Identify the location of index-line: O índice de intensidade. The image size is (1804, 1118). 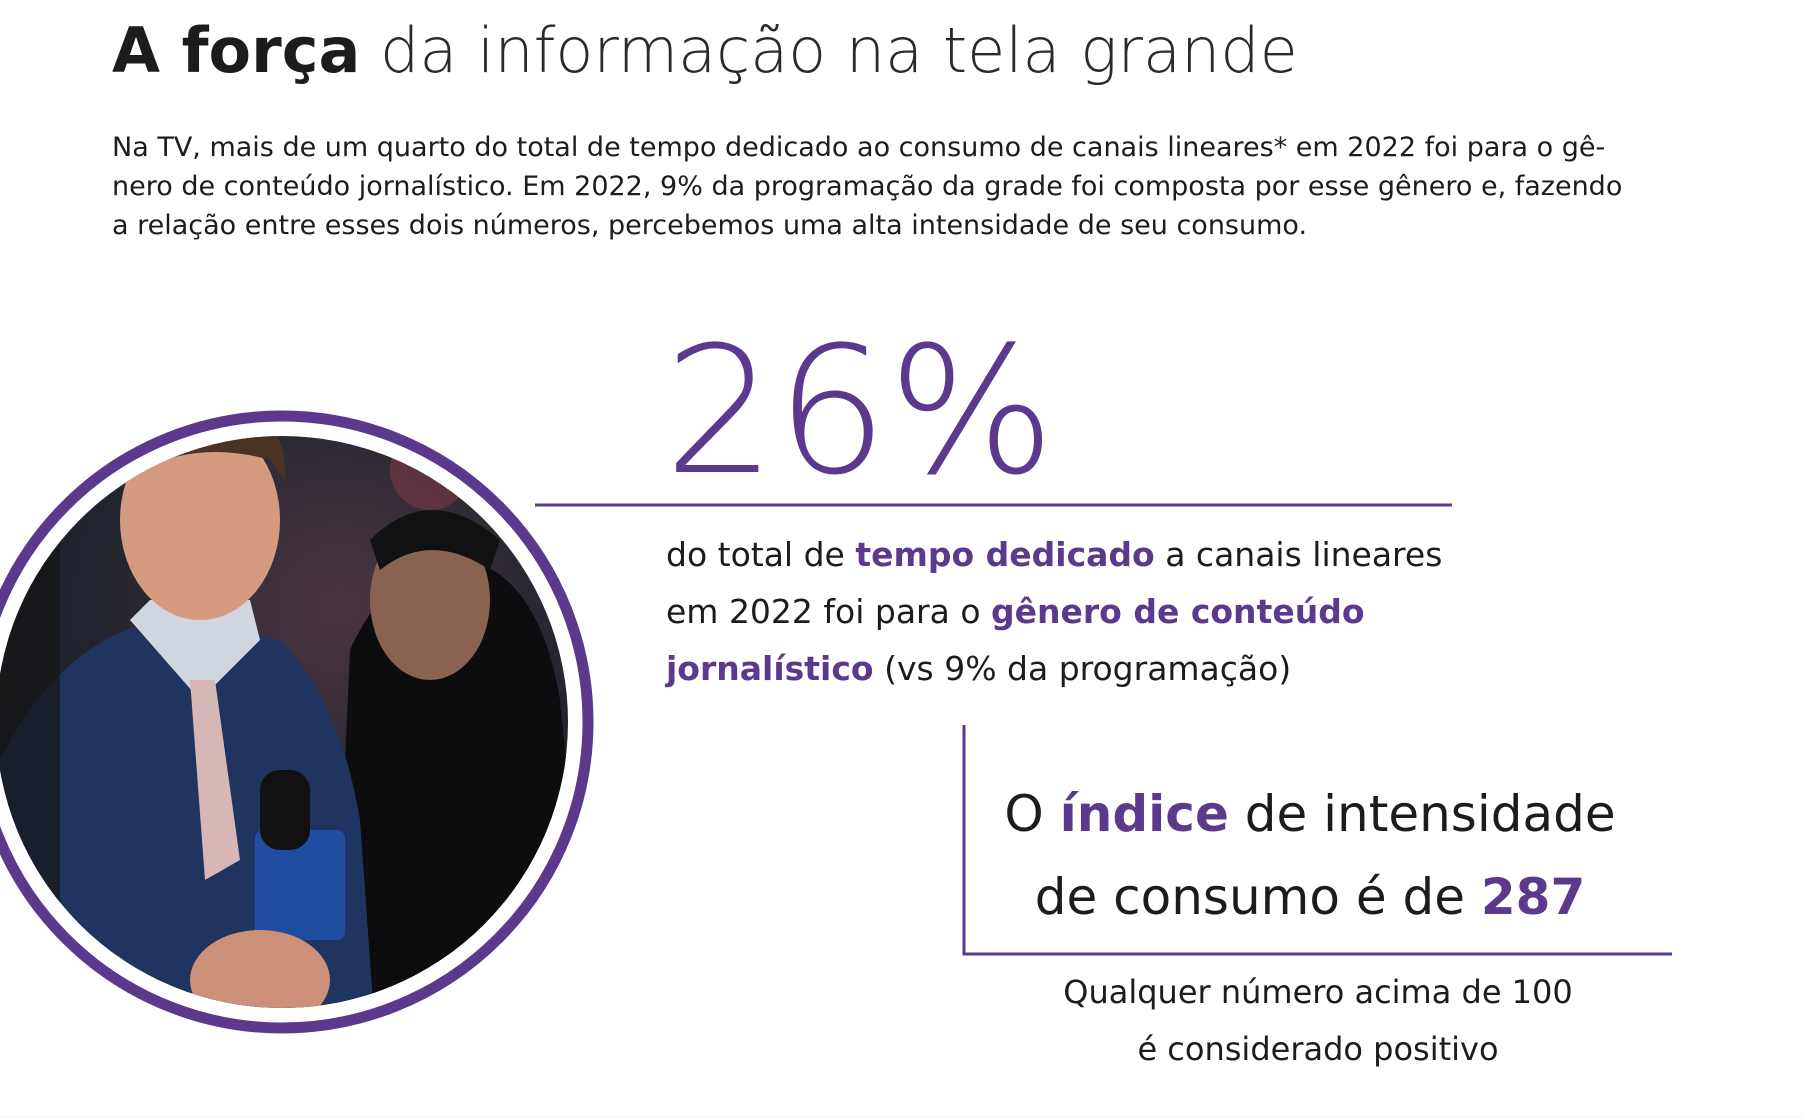
(1309, 814).